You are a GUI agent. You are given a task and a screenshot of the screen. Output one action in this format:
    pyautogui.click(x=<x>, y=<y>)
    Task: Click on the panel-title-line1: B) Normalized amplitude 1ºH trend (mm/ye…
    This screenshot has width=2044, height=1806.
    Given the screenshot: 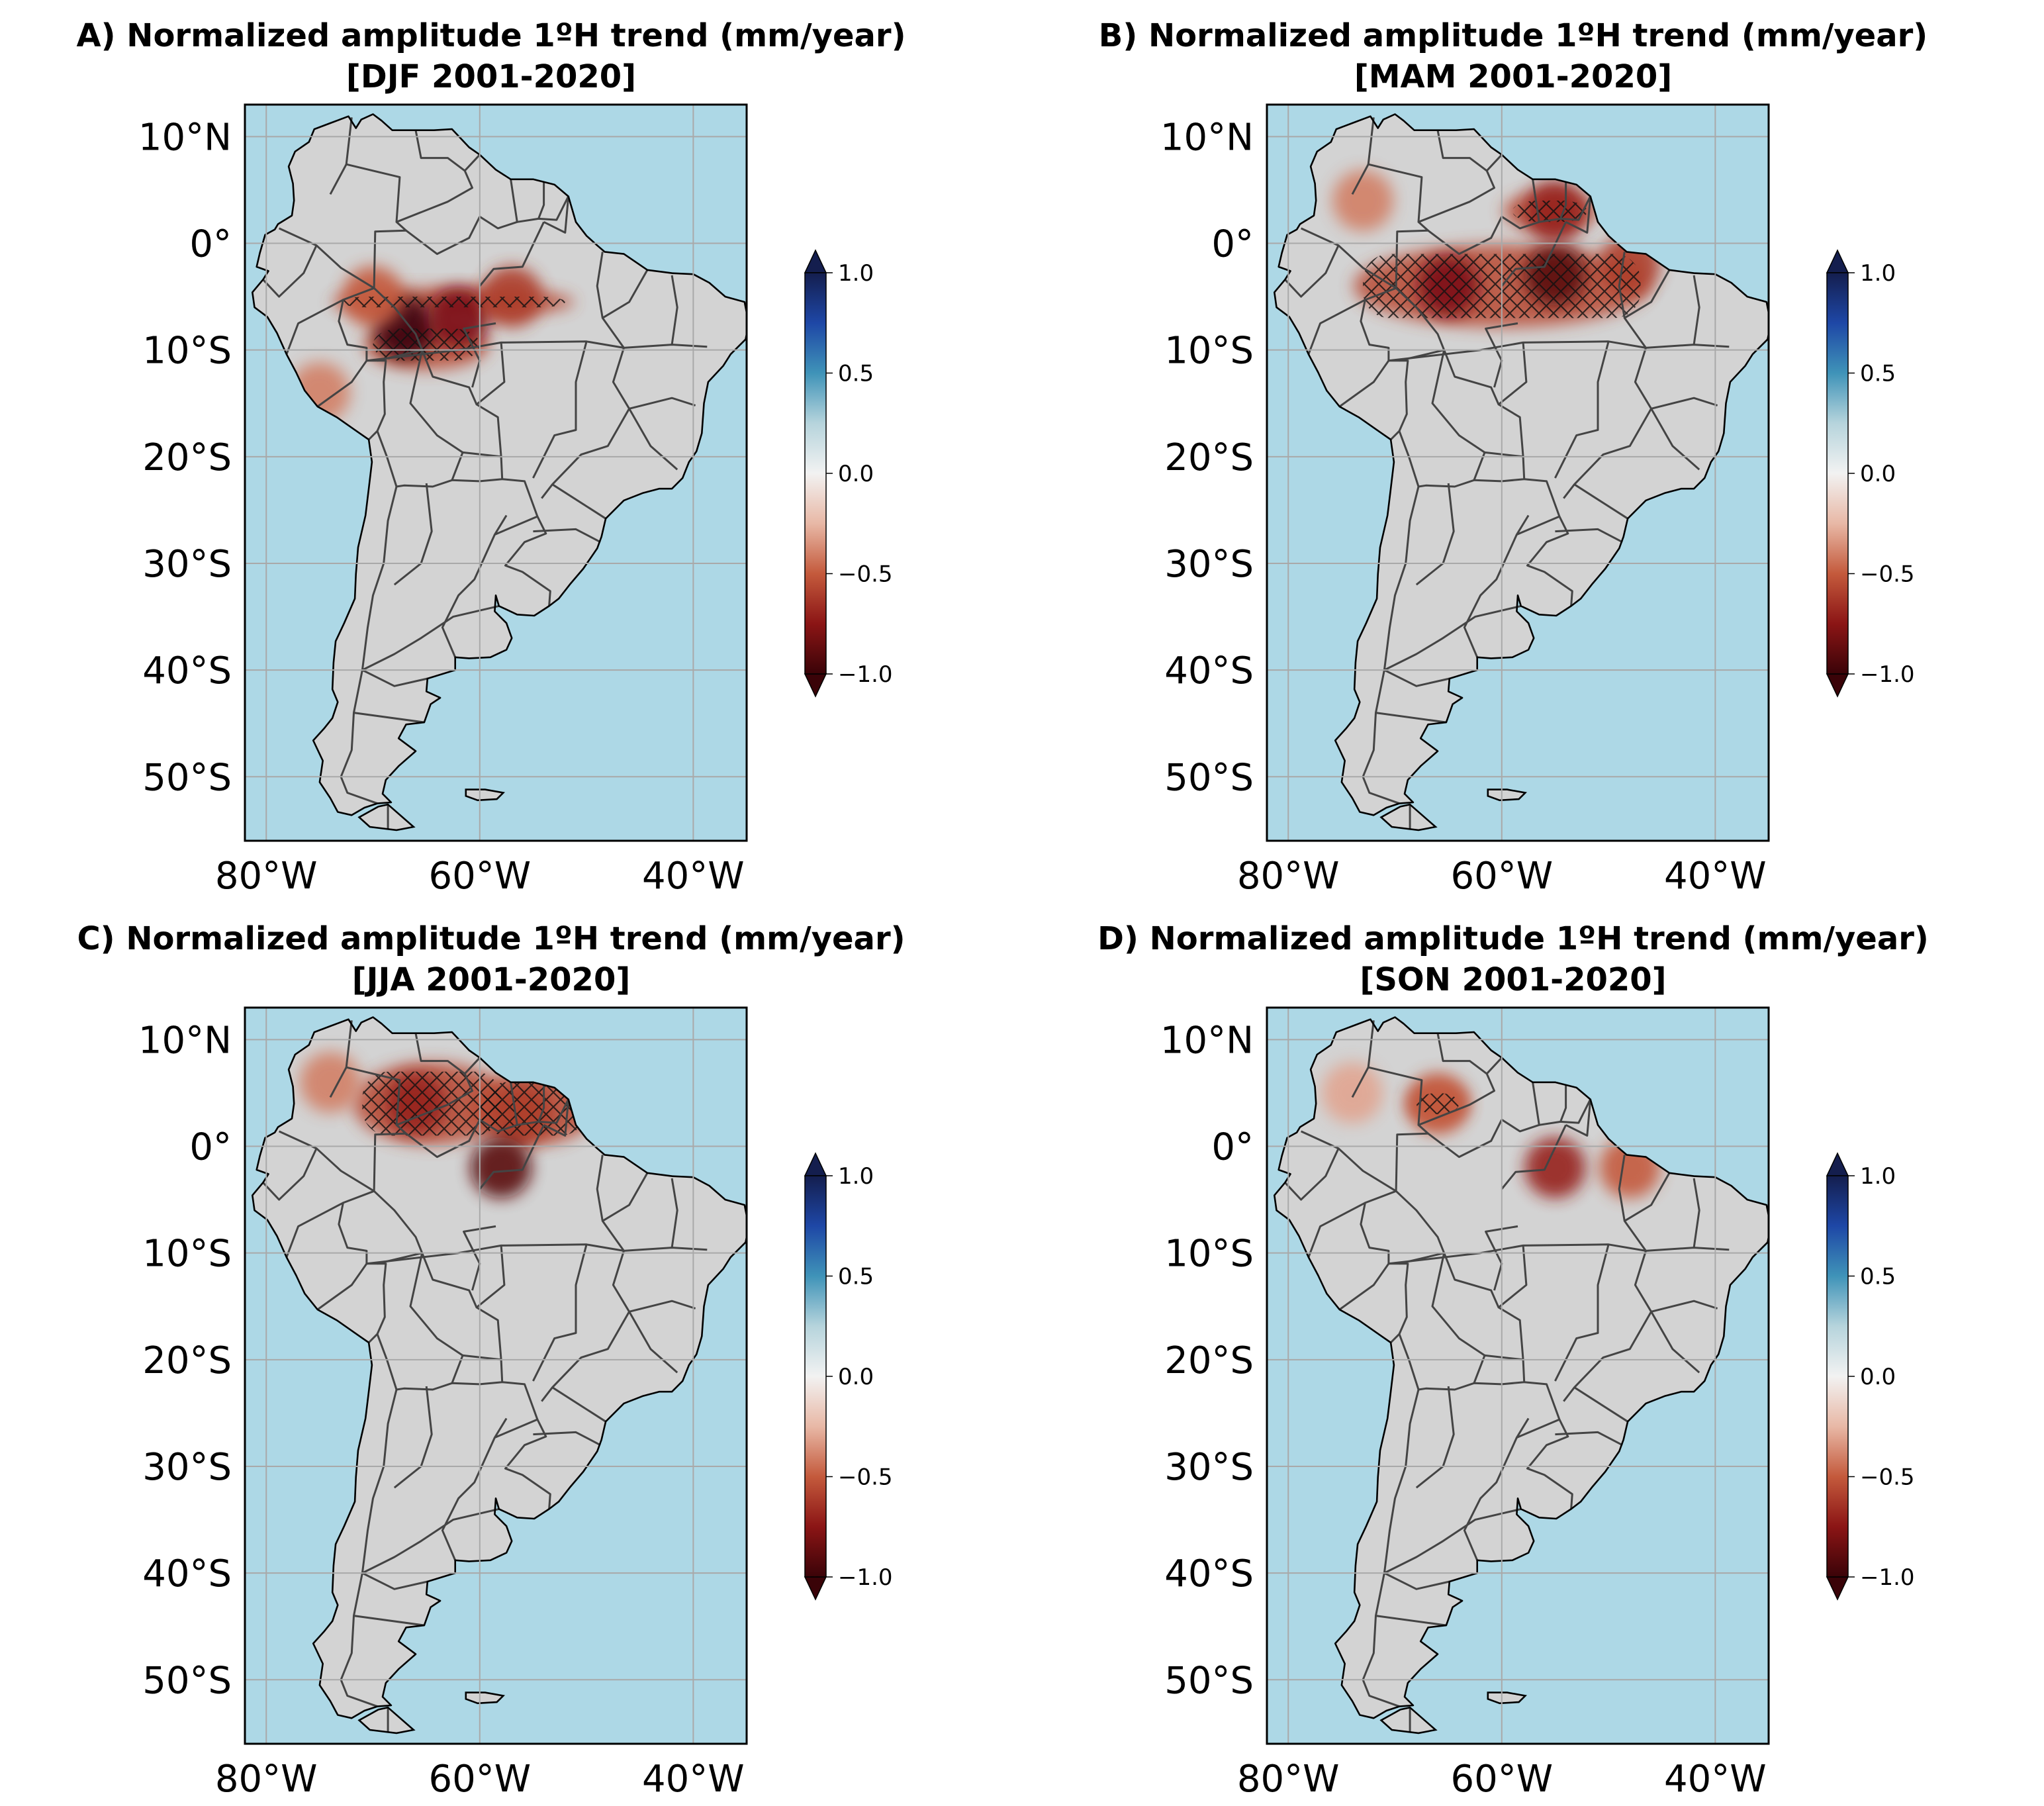 What is the action you would take?
    pyautogui.click(x=1513, y=35)
    